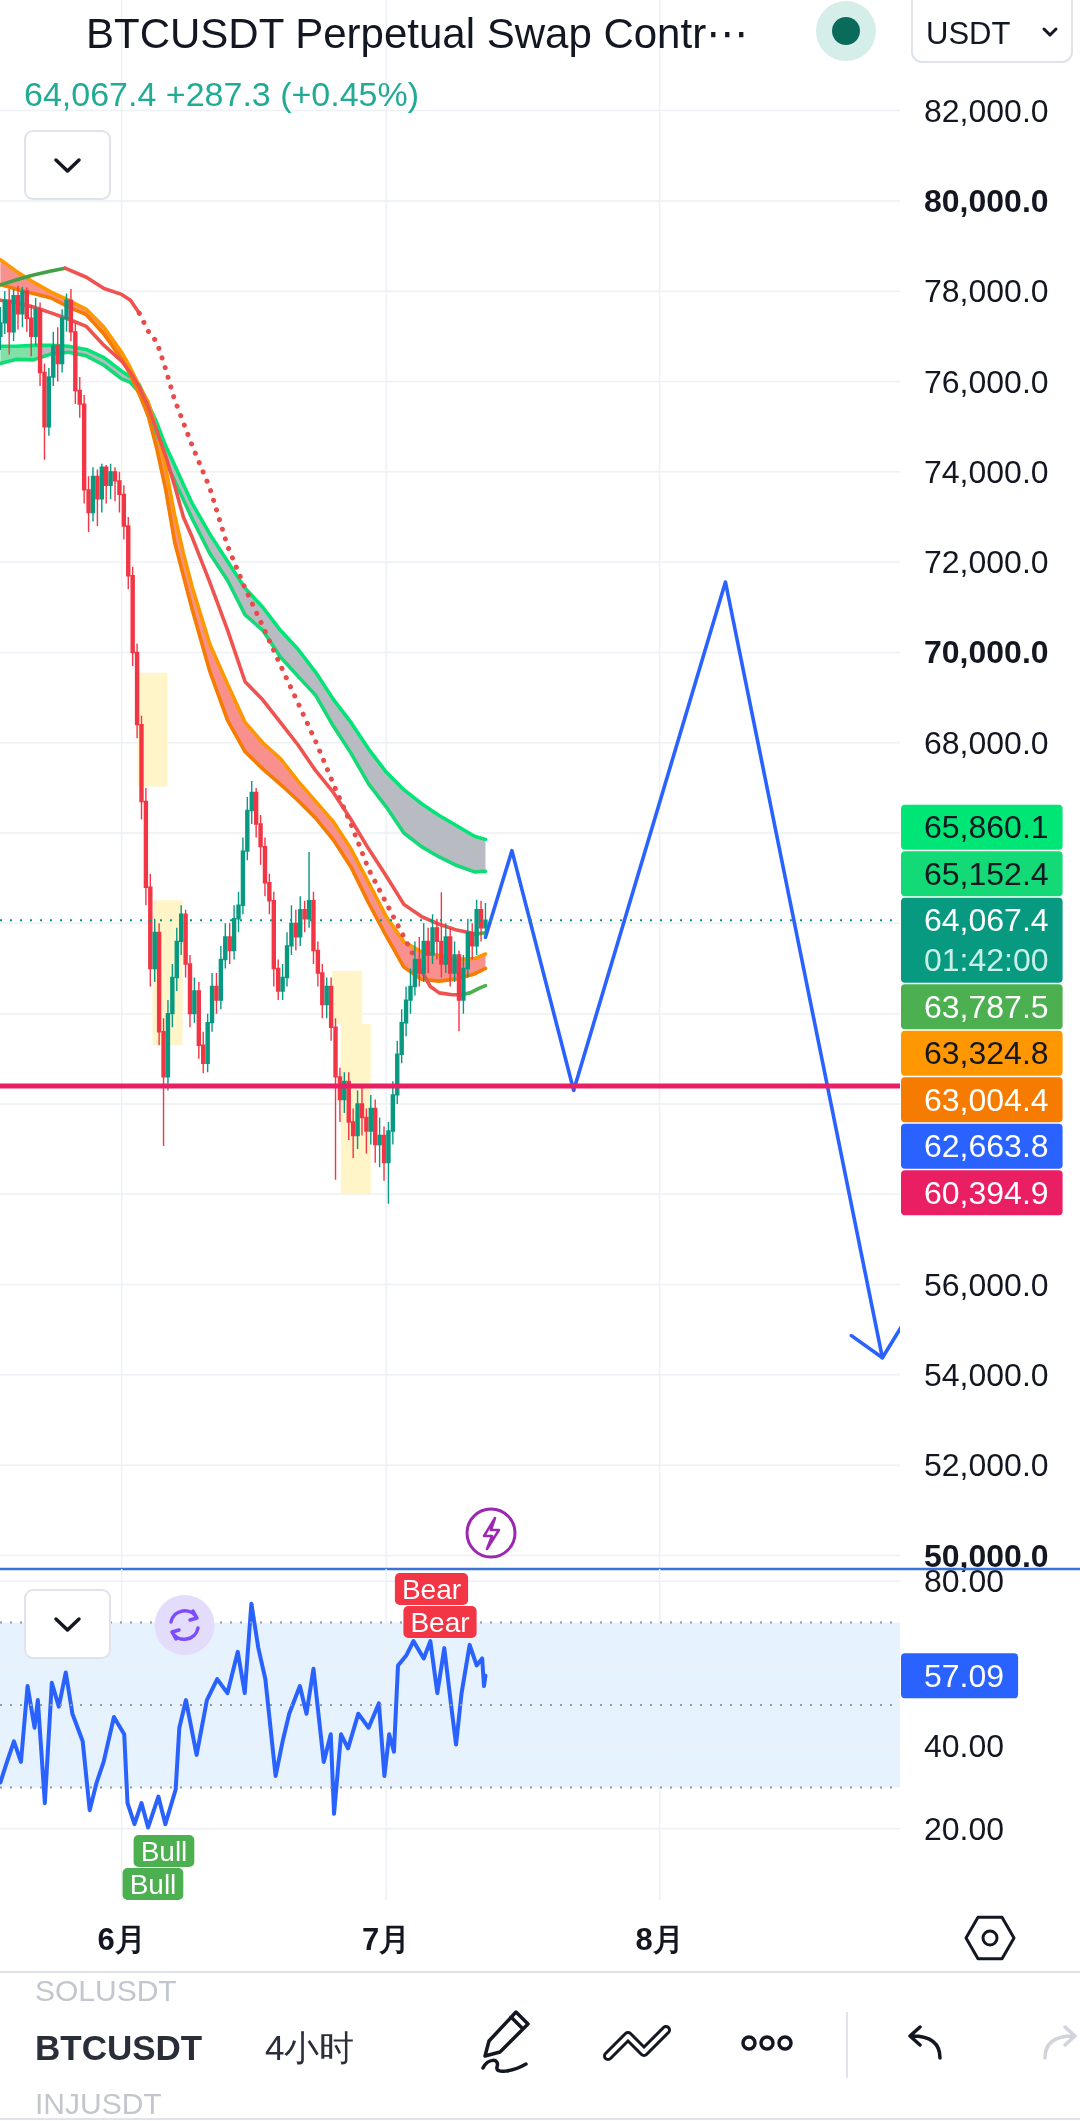  What do you see at coordinates (986, 827) in the screenshot?
I see `text: 65,860.1` at bounding box center [986, 827].